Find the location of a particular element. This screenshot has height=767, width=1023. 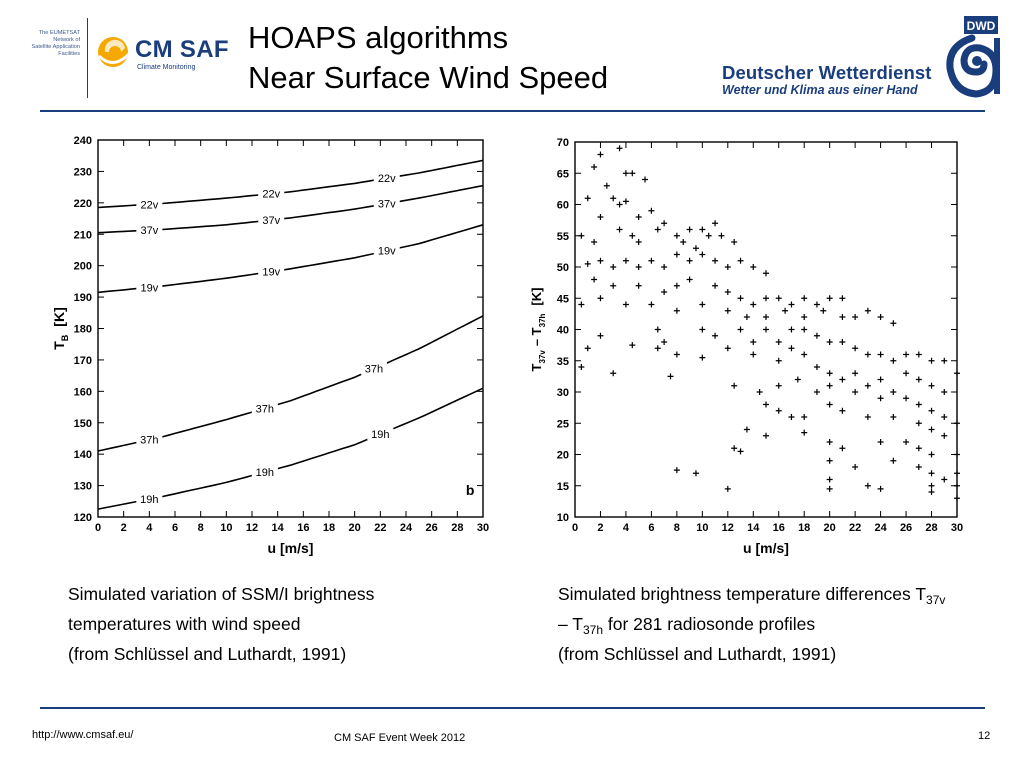

x-tick-label: 30 is located at coordinates (957, 528).